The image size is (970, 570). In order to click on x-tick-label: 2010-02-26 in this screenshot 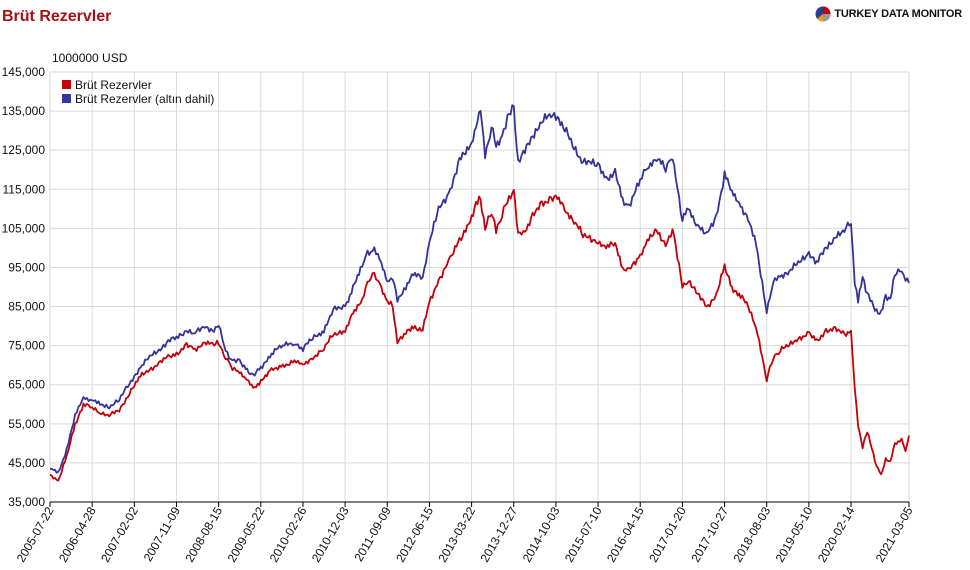, I will do `click(288, 534)`.